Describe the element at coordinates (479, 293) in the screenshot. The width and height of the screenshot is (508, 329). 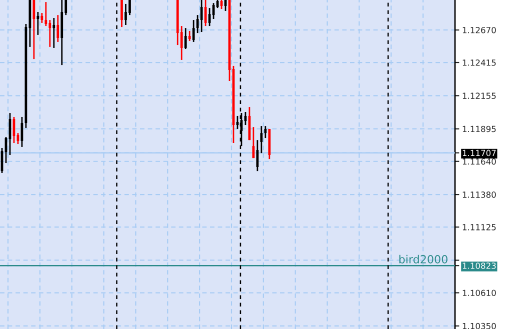
I see `y-tick-label: 1.10610` at that location.